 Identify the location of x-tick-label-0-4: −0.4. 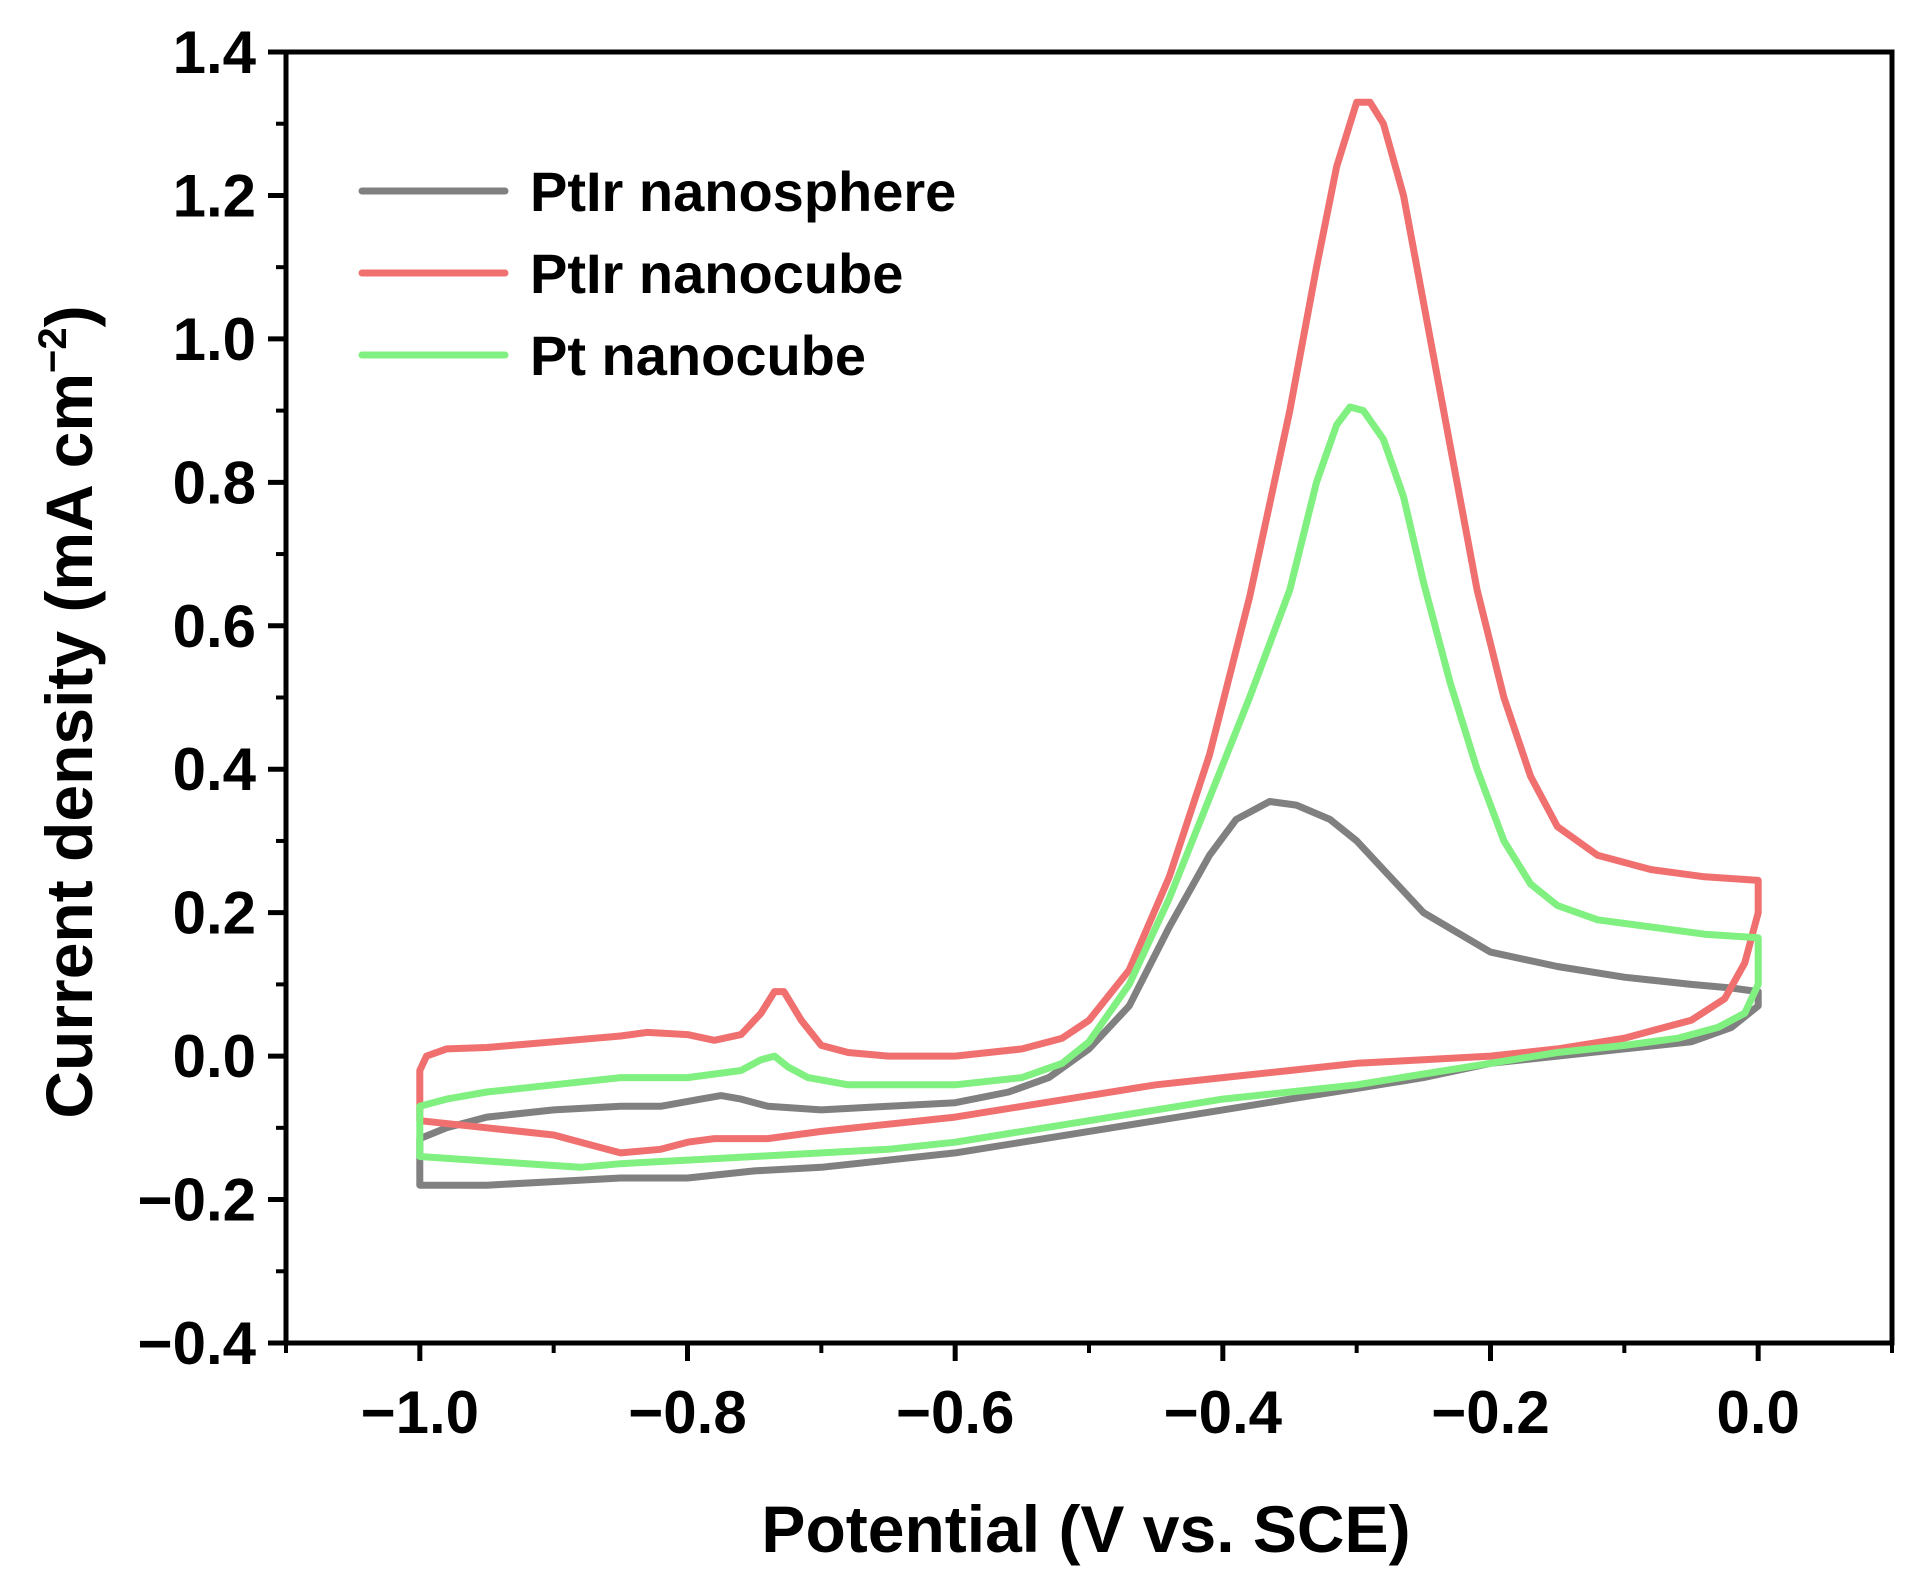
(1223, 1412).